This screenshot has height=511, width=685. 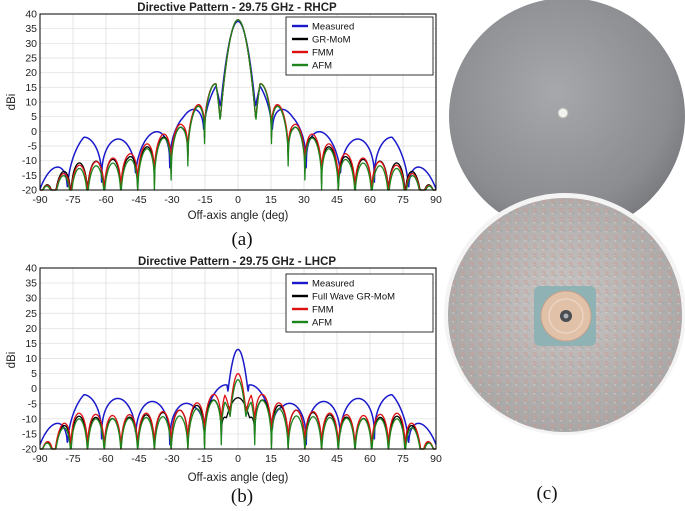 I want to click on legend: Measured Full Wave GR-MoM FMM AFM, so click(x=359, y=303).